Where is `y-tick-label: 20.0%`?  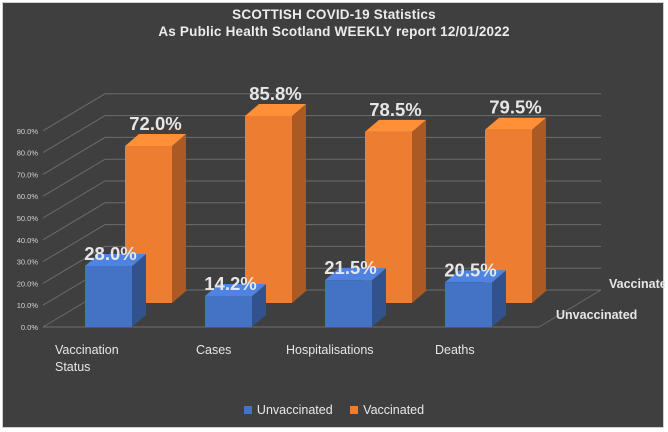 y-tick-label: 20.0% is located at coordinates (28, 283).